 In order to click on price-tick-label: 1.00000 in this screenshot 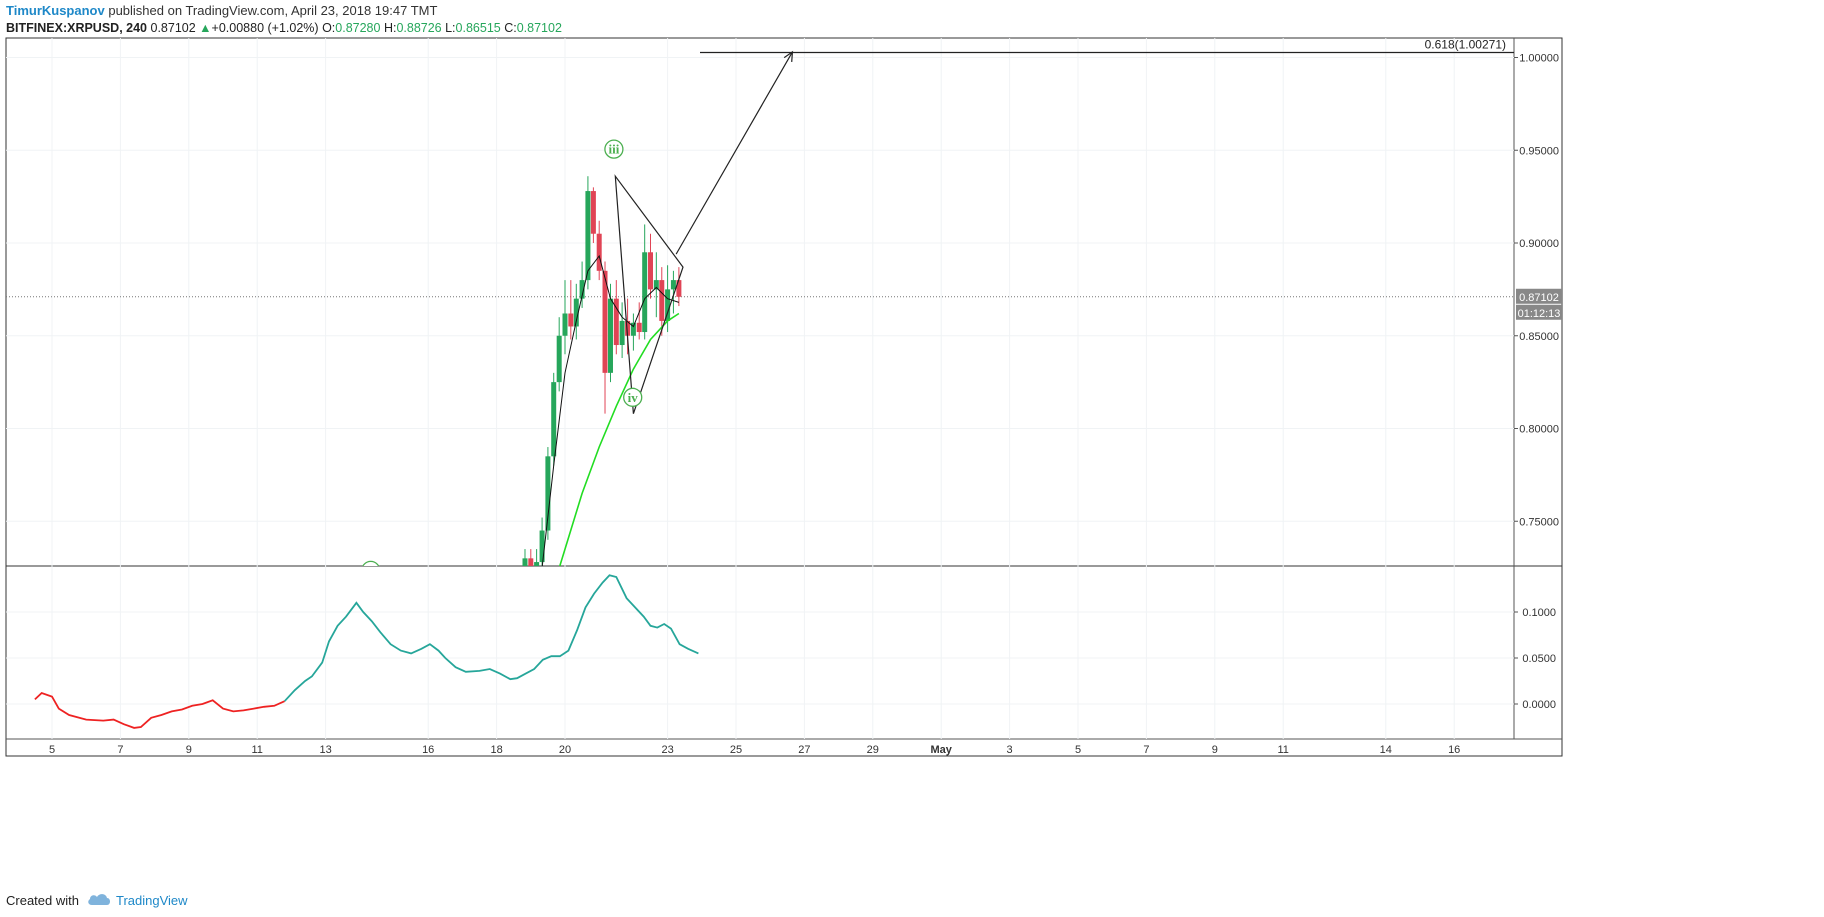, I will do `click(1539, 59)`.